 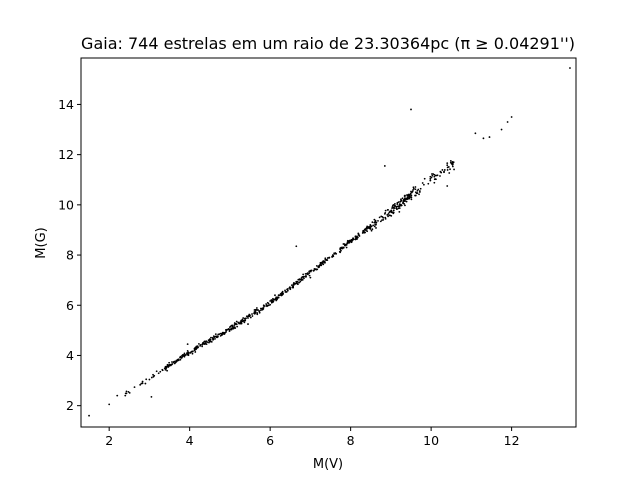 What do you see at coordinates (512, 440) in the screenshot?
I see `x-tick-label: 12` at bounding box center [512, 440].